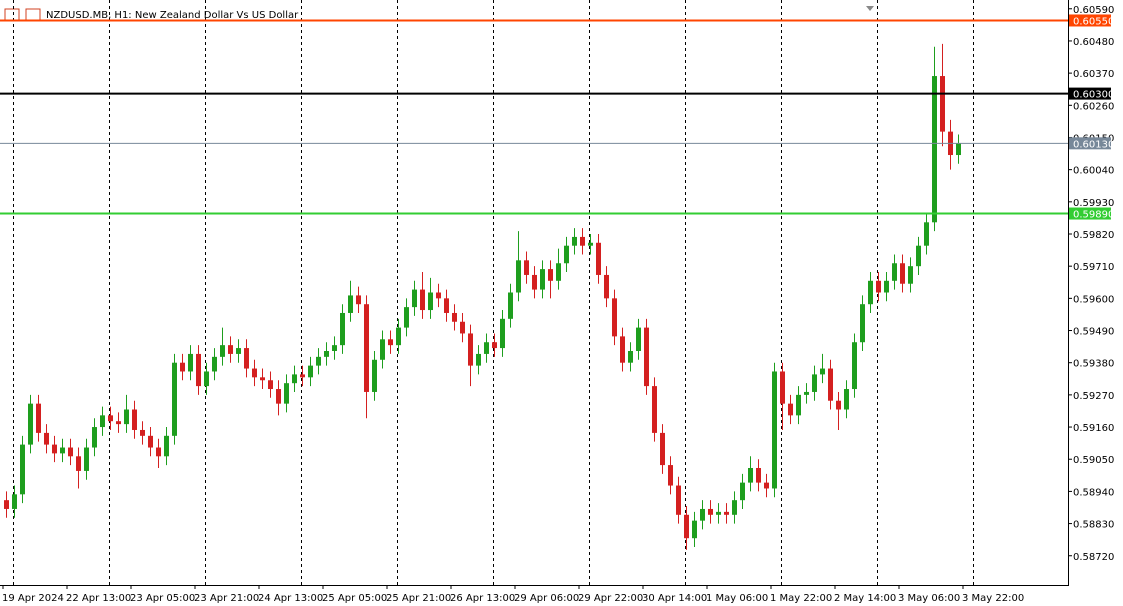 Image resolution: width=1123 pixels, height=606 pixels. I want to click on y-tick-label: 0.59270, so click(1093, 396).